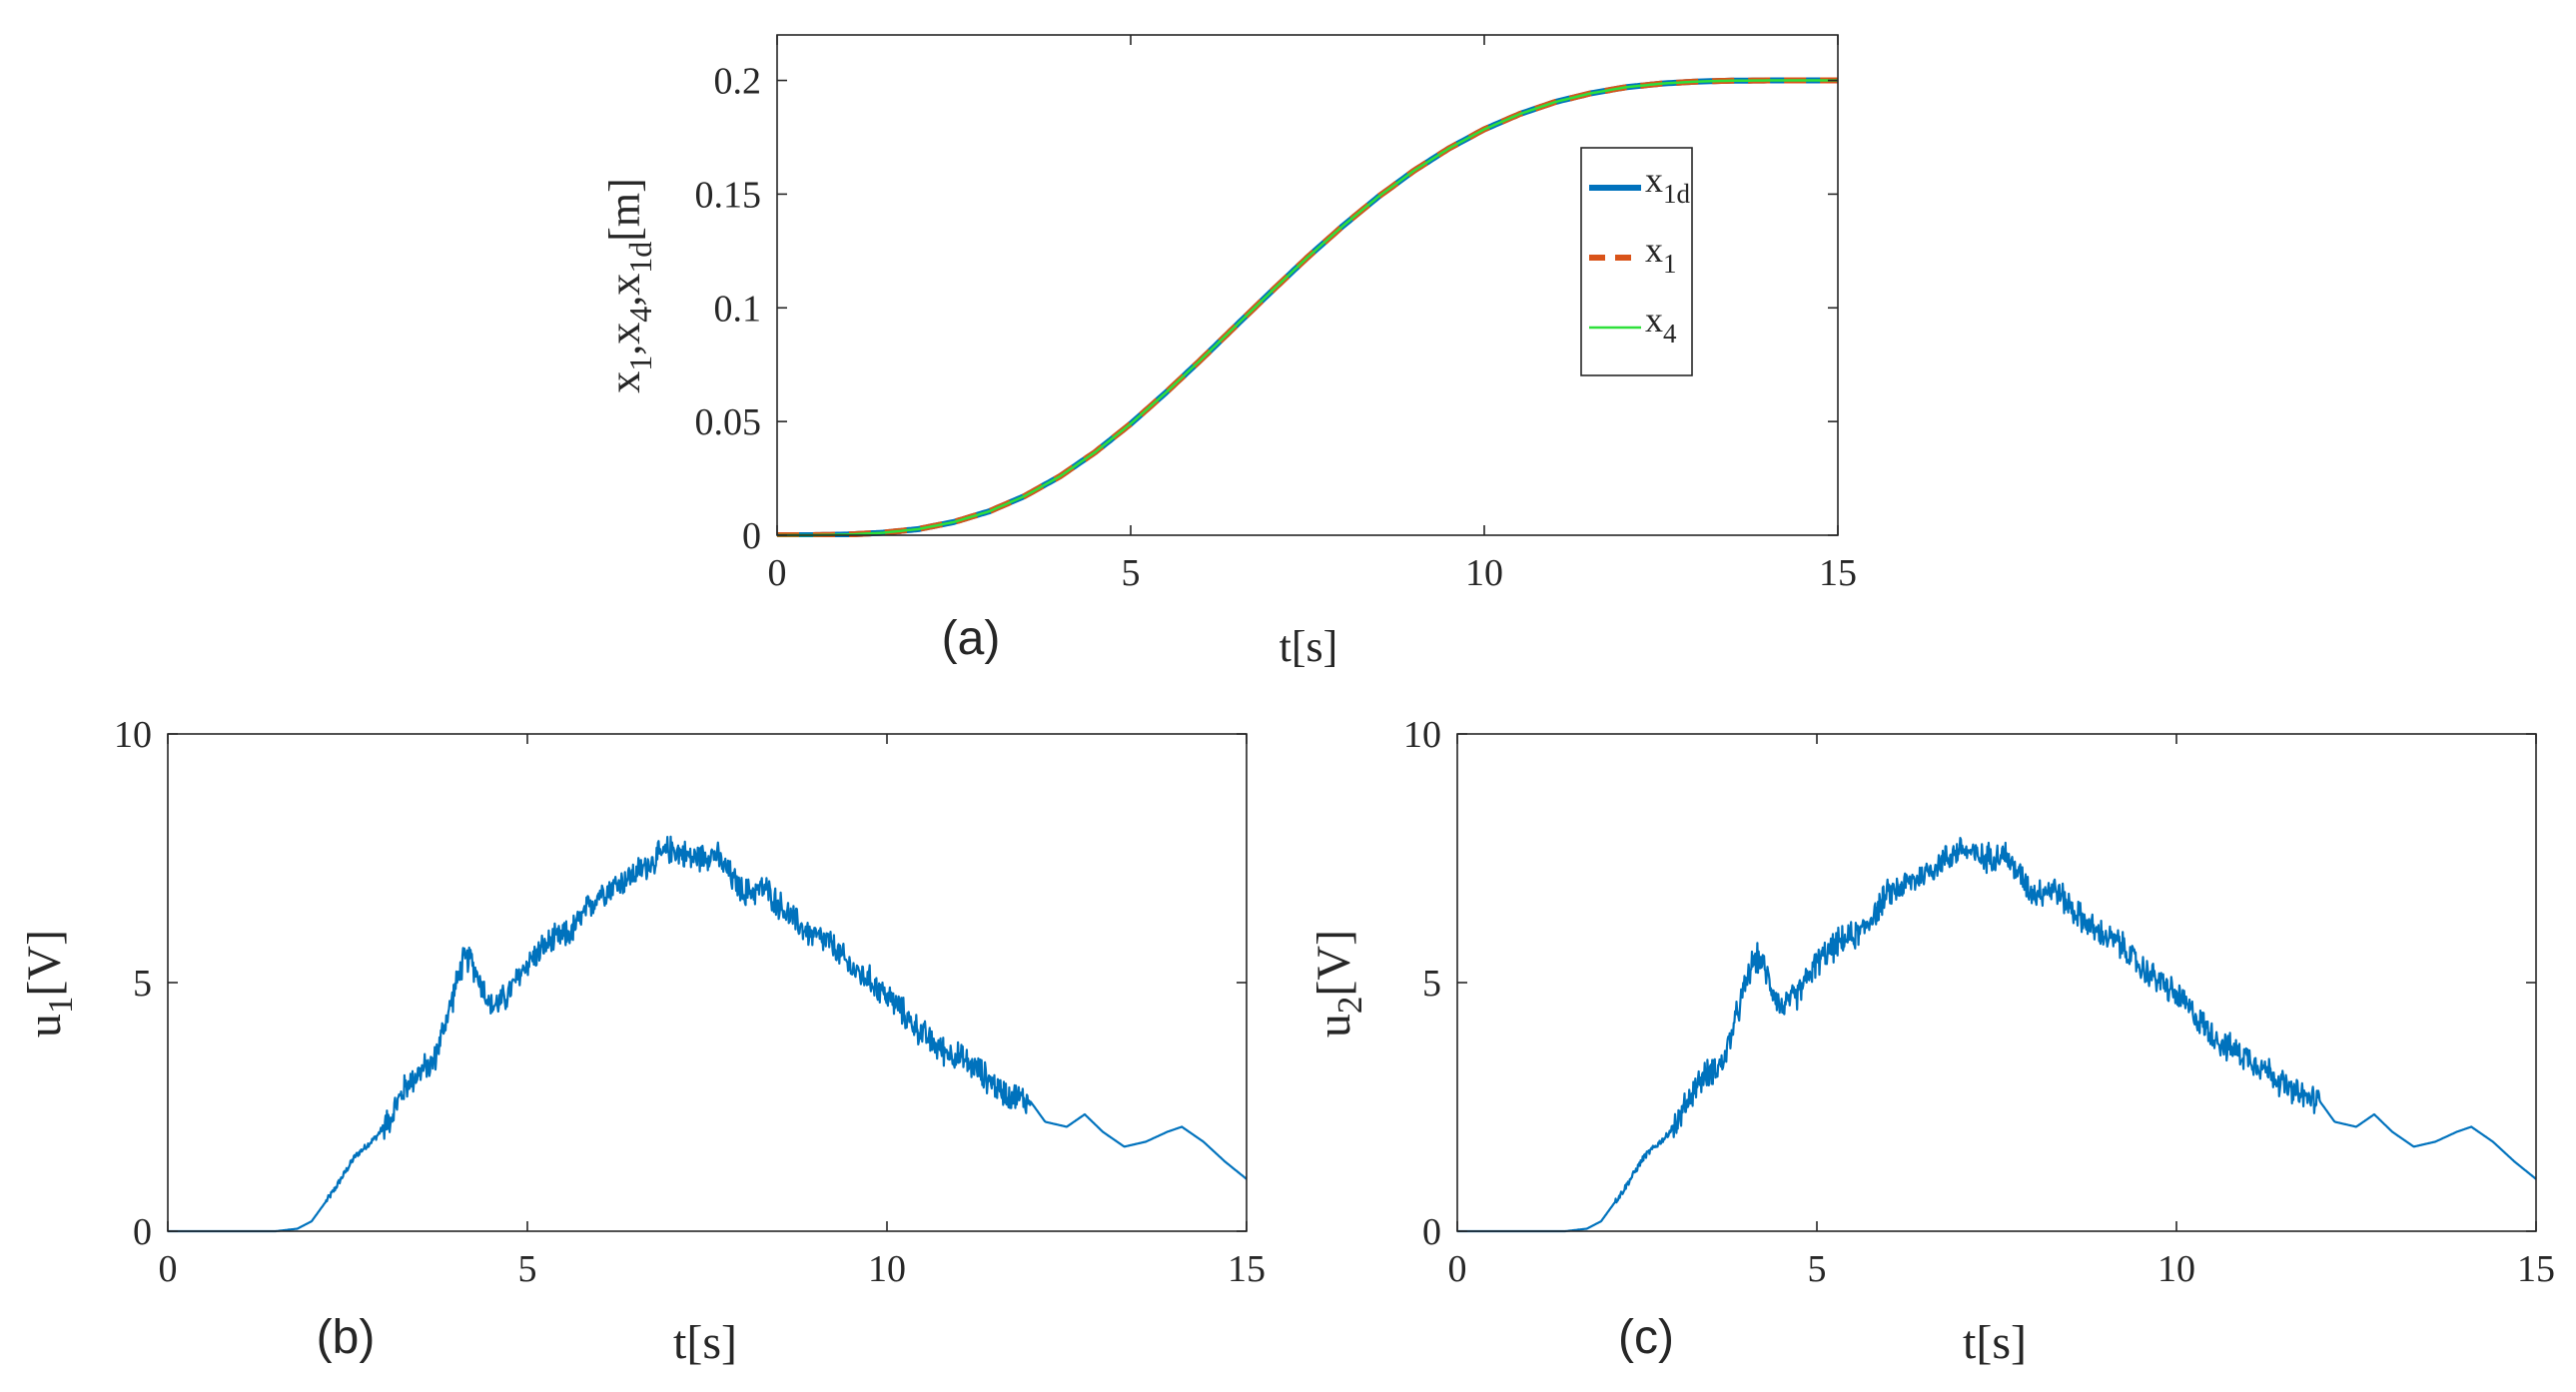  I want to click on y-axis-label: x1,x4,x1d[m], so click(629, 285).